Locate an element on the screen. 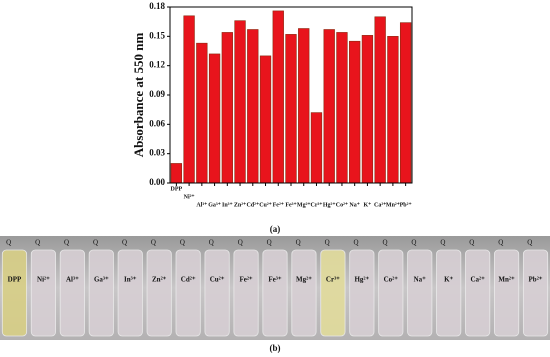 The width and height of the screenshot is (550, 357). x-tick-label: Ni²⁺ is located at coordinates (189, 196).